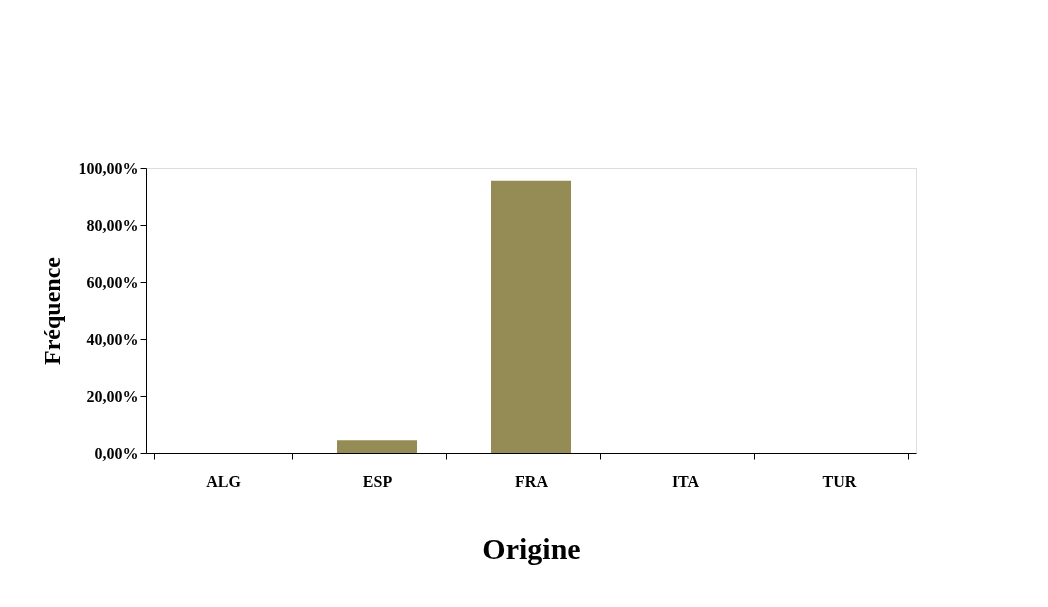  Describe the element at coordinates (112, 225) in the screenshot. I see `y-tick-label: 80,00%` at that location.